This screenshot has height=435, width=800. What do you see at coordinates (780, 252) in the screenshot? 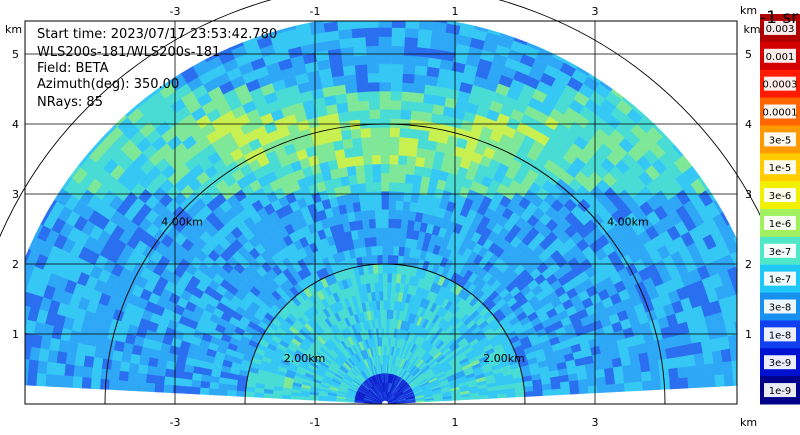
I see `colorbar-label: 3e-7` at bounding box center [780, 252].